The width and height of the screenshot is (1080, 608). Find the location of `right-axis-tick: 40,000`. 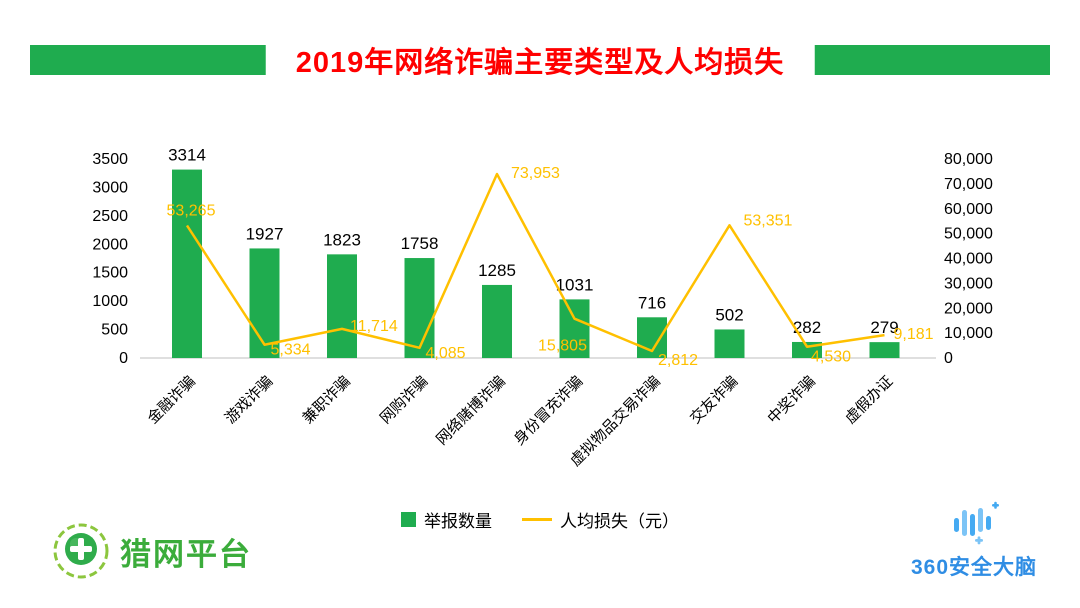

right-axis-tick: 40,000 is located at coordinates (968, 259).